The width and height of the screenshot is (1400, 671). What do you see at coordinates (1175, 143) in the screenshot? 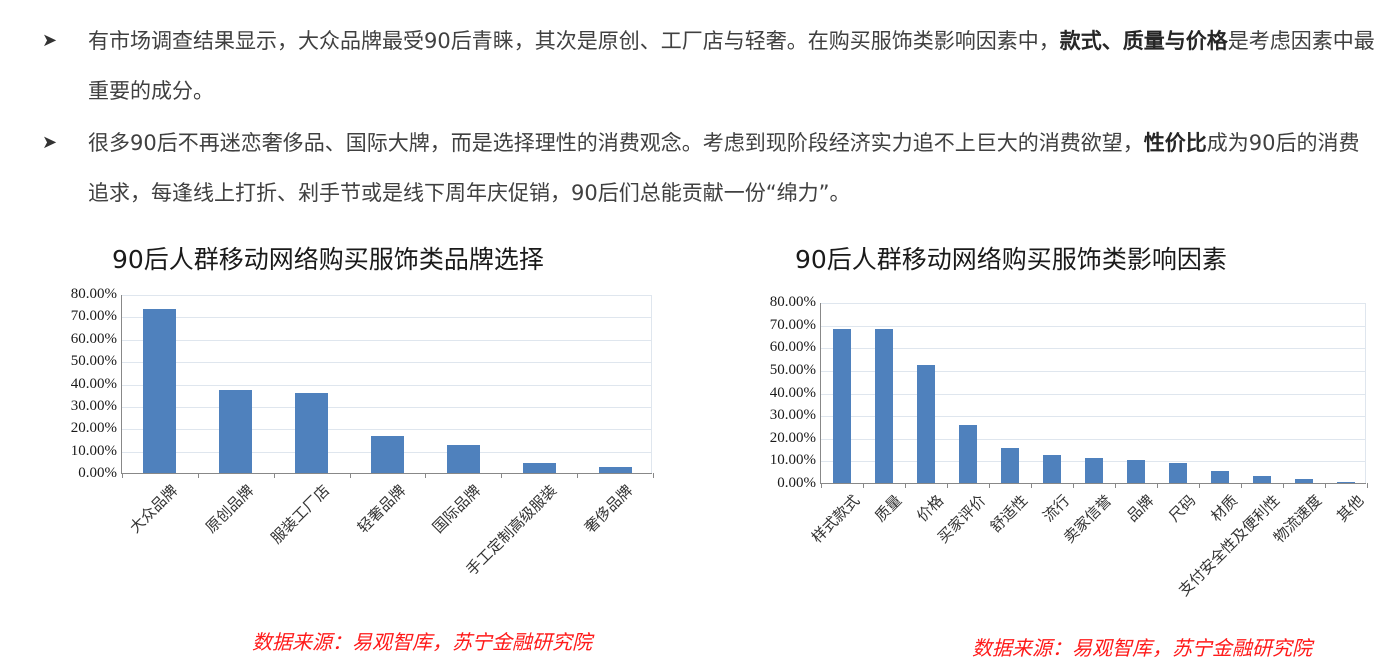
I see `bullet-text-bold: 性价比` at bounding box center [1175, 143].